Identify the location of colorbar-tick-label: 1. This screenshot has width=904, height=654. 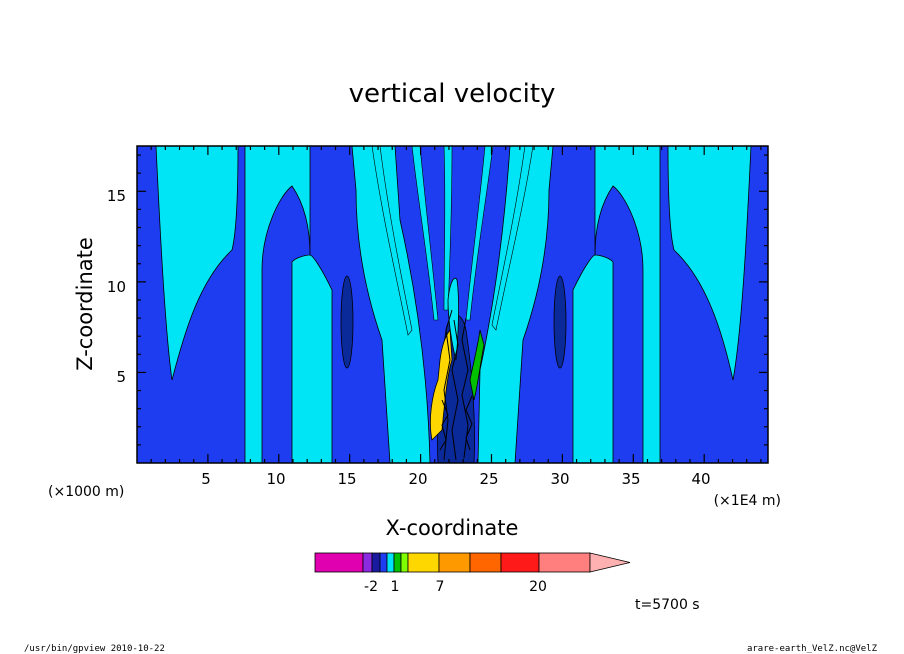
(395, 587).